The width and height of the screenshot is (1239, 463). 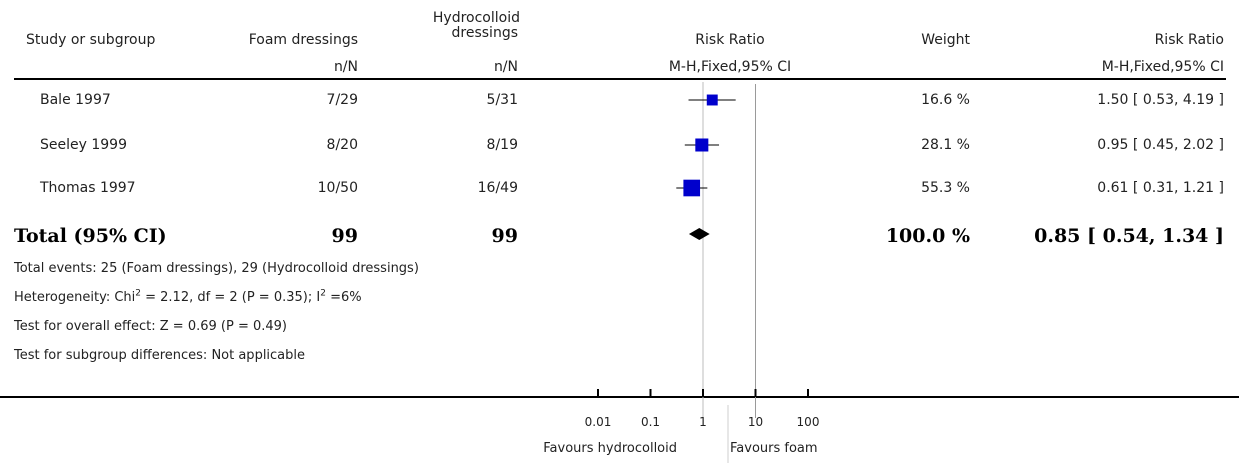 I want to click on header-foam-nn: n/N, so click(x=345, y=67).